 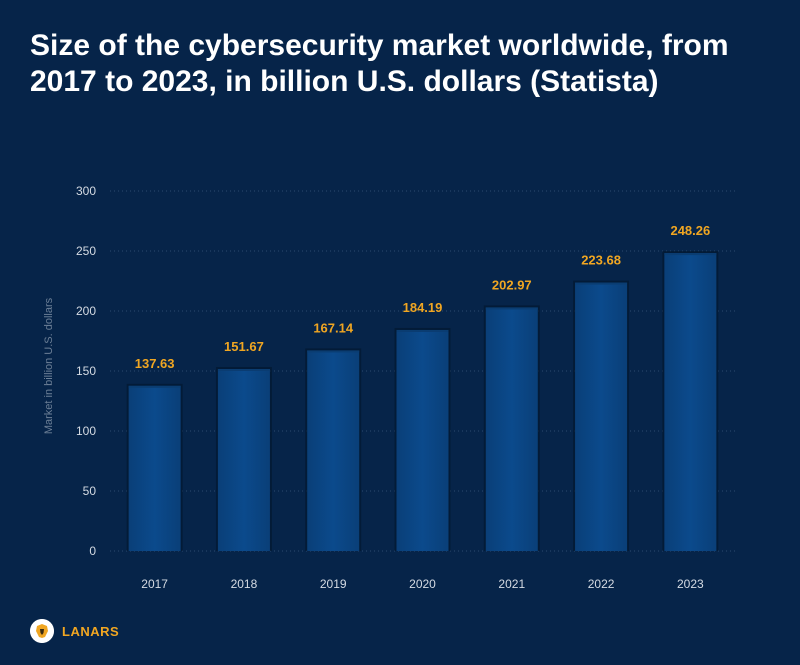 I want to click on data-label: 248.26, so click(x=690, y=230).